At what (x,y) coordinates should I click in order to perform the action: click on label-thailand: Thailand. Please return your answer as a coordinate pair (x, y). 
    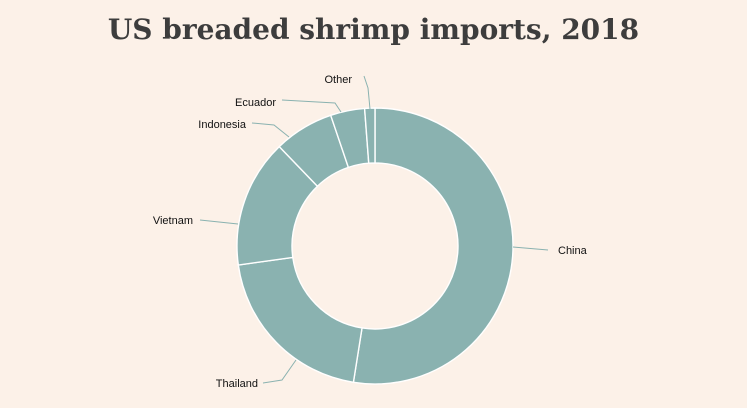
    Looking at the image, I should click on (237, 384).